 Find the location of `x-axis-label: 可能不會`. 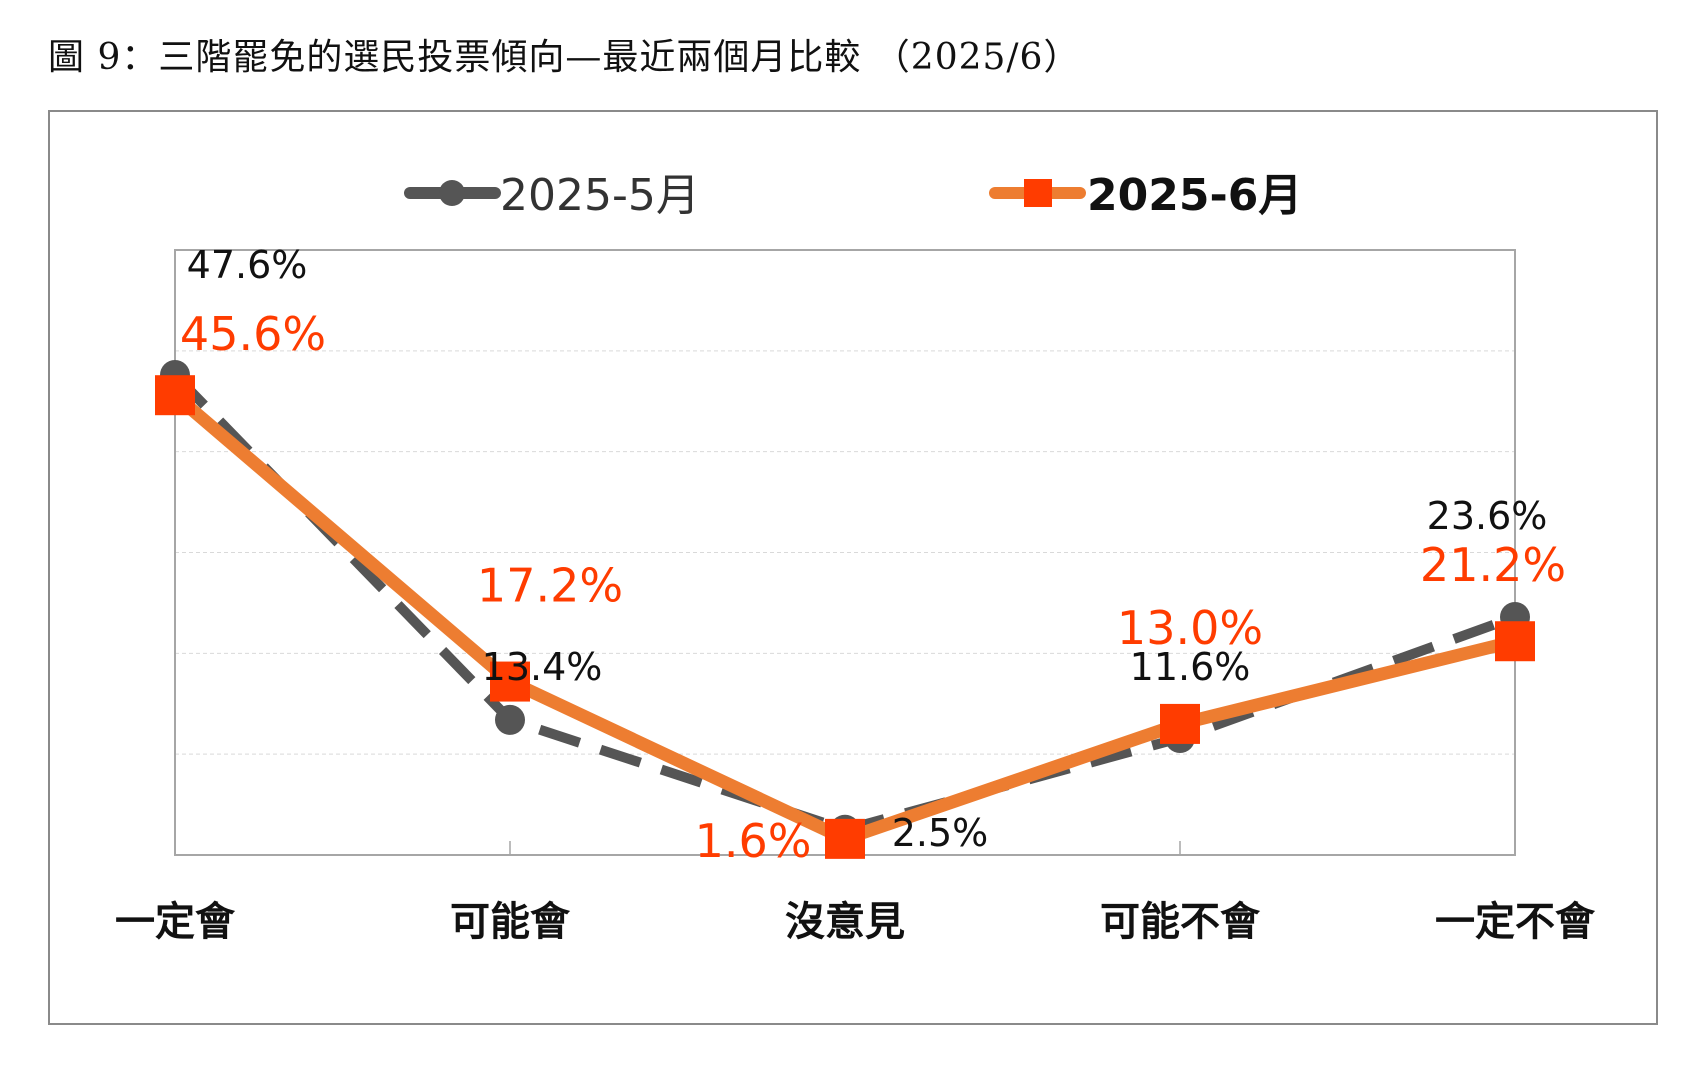

x-axis-label: 可能不會 is located at coordinates (1180, 922).